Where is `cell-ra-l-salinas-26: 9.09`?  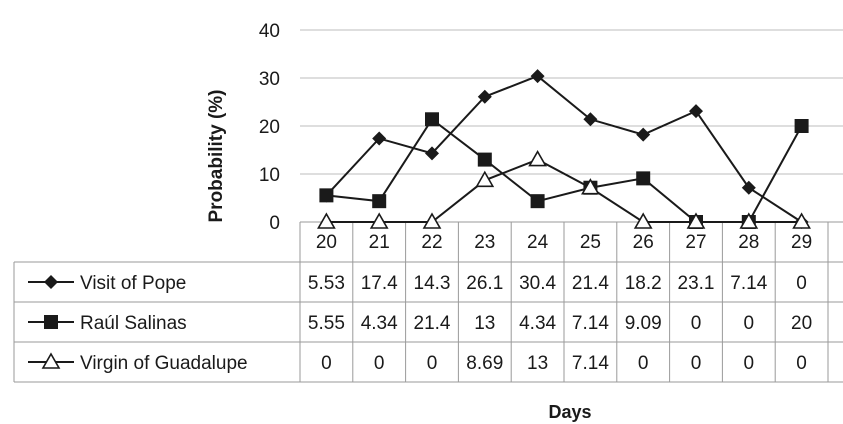
cell-ra-l-salinas-26: 9.09 is located at coordinates (643, 323).